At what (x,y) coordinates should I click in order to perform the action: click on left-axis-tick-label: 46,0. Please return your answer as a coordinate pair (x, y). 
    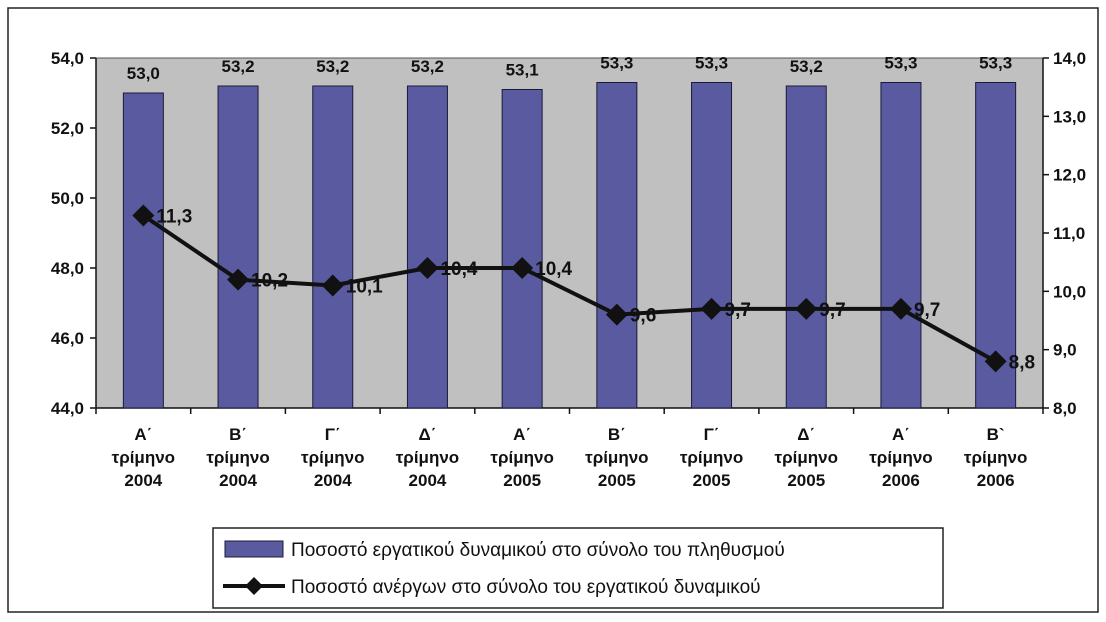
    Looking at the image, I should click on (67, 338).